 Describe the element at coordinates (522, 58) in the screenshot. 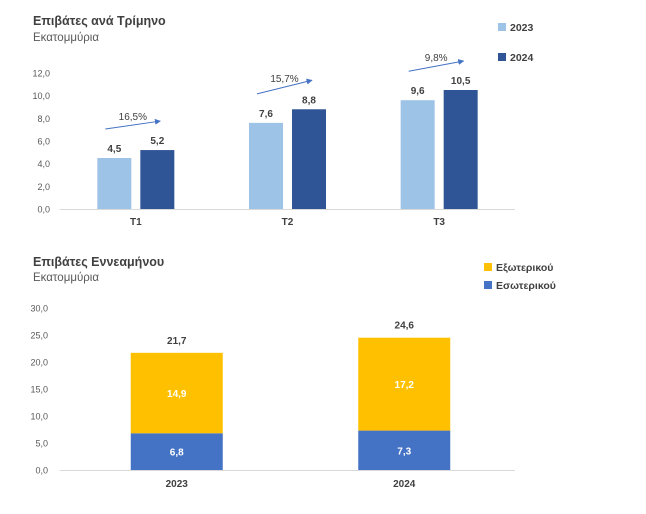

I see `chart1-legend-label: 2024` at that location.